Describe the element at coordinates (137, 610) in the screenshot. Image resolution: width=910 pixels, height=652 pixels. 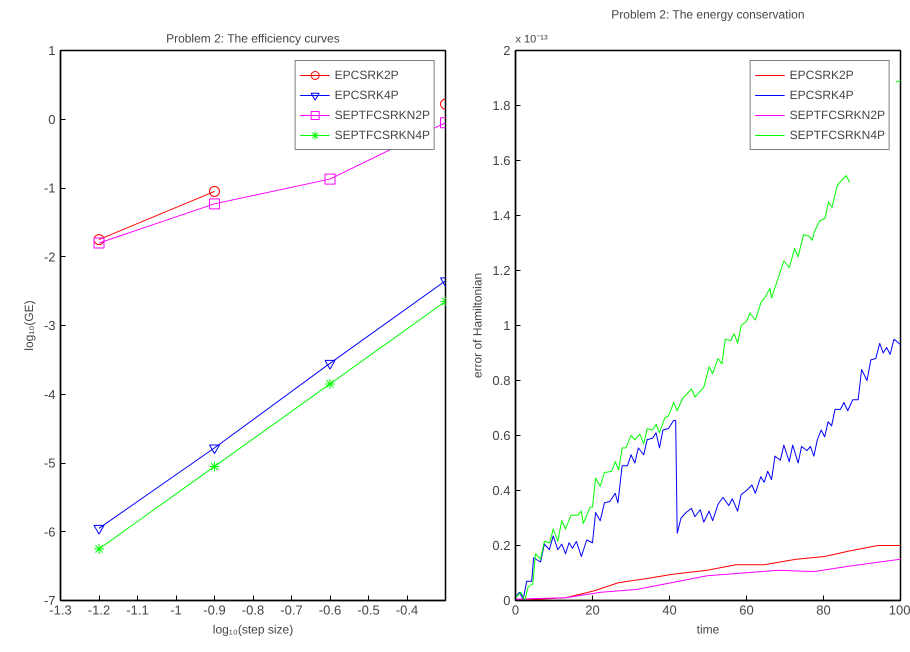
I see `x-tick-label: -1.1` at that location.